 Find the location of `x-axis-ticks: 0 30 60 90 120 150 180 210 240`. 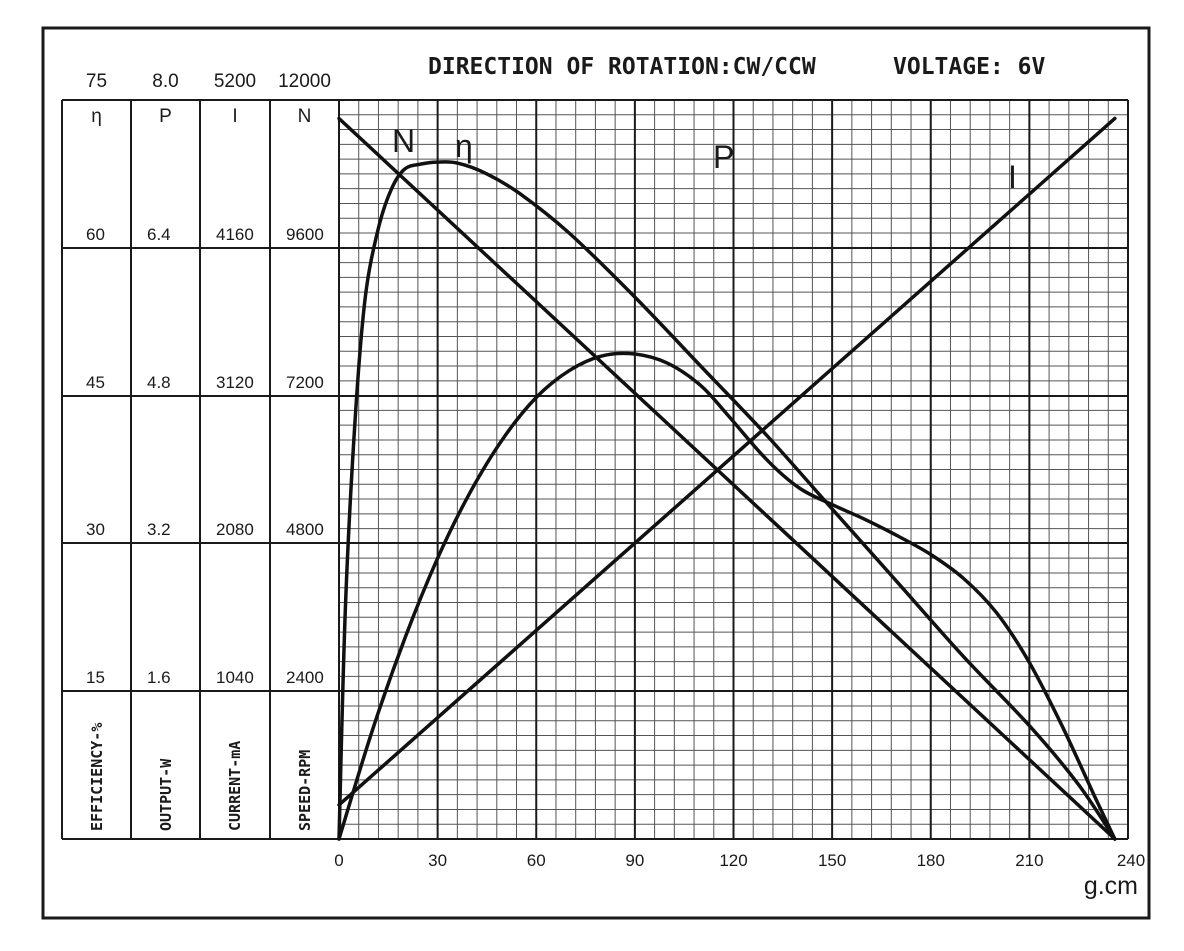

x-axis-ticks: 0 30 60 90 120 150 180 210 240 is located at coordinates (739, 860).